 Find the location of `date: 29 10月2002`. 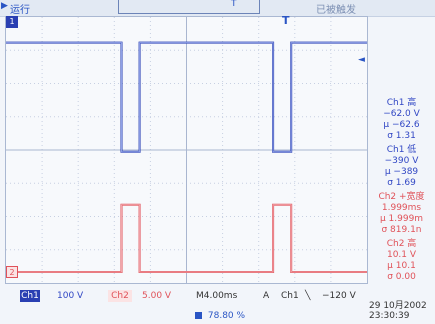

date: 29 10月2002 is located at coordinates (398, 306).